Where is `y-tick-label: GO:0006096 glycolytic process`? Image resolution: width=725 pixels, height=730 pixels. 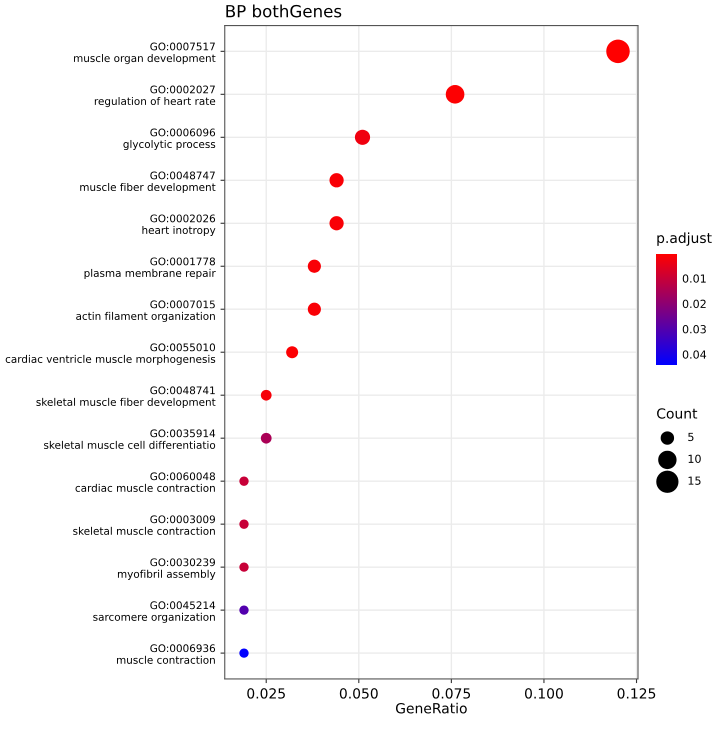
y-tick-label: GO:0006096 glycolytic process is located at coordinates (169, 139).